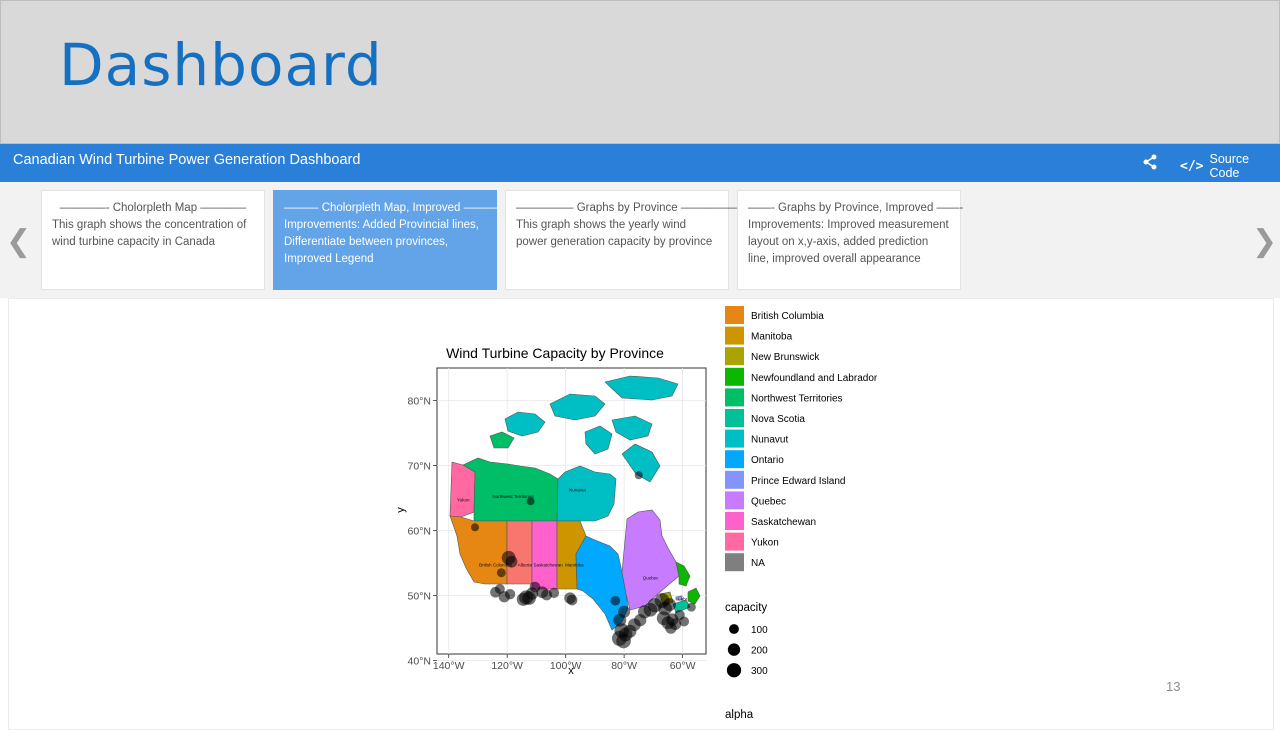 Image resolution: width=1280 pixels, height=730 pixels. Describe the element at coordinates (759, 651) in the screenshot. I see `legend-size-label: 200` at that location.